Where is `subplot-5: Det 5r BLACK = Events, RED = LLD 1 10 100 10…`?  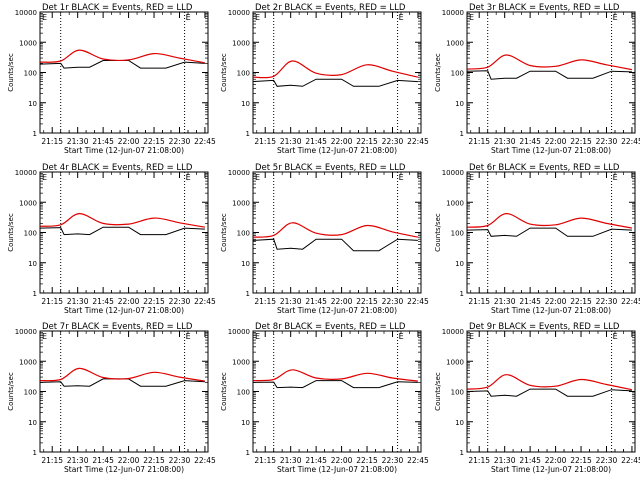
subplot-5: Det 5r BLACK = Events, RED = LLD 1 10 100 10… is located at coordinates (324, 239).